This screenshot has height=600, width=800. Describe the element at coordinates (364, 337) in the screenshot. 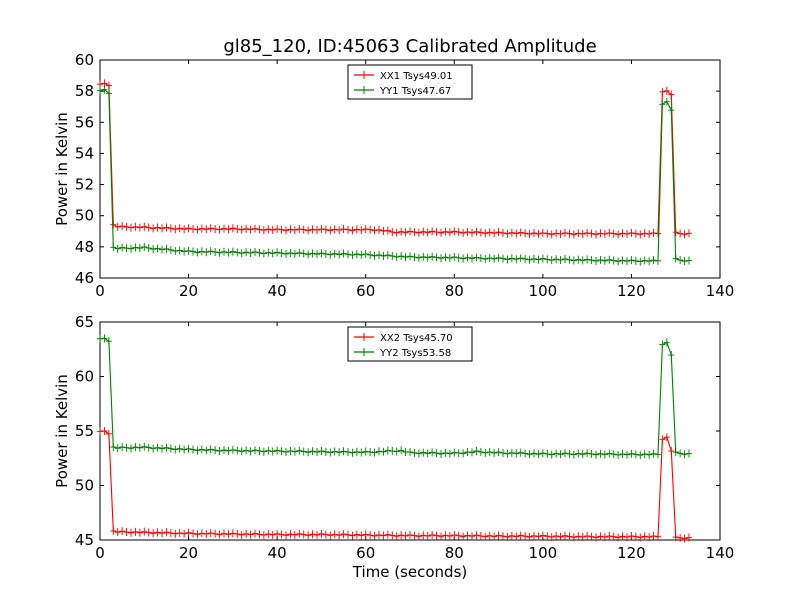

I see `legend-swatch-marker` at that location.